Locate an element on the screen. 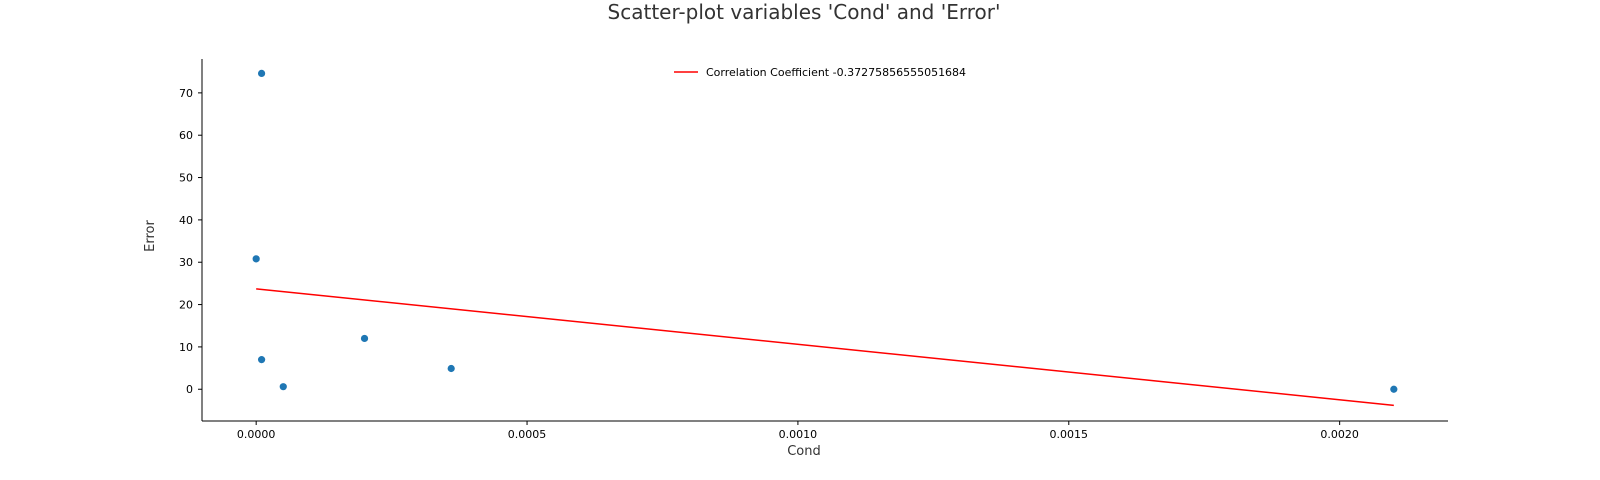 The height and width of the screenshot is (480, 1600). x-axis-label: Cond is located at coordinates (804, 451).